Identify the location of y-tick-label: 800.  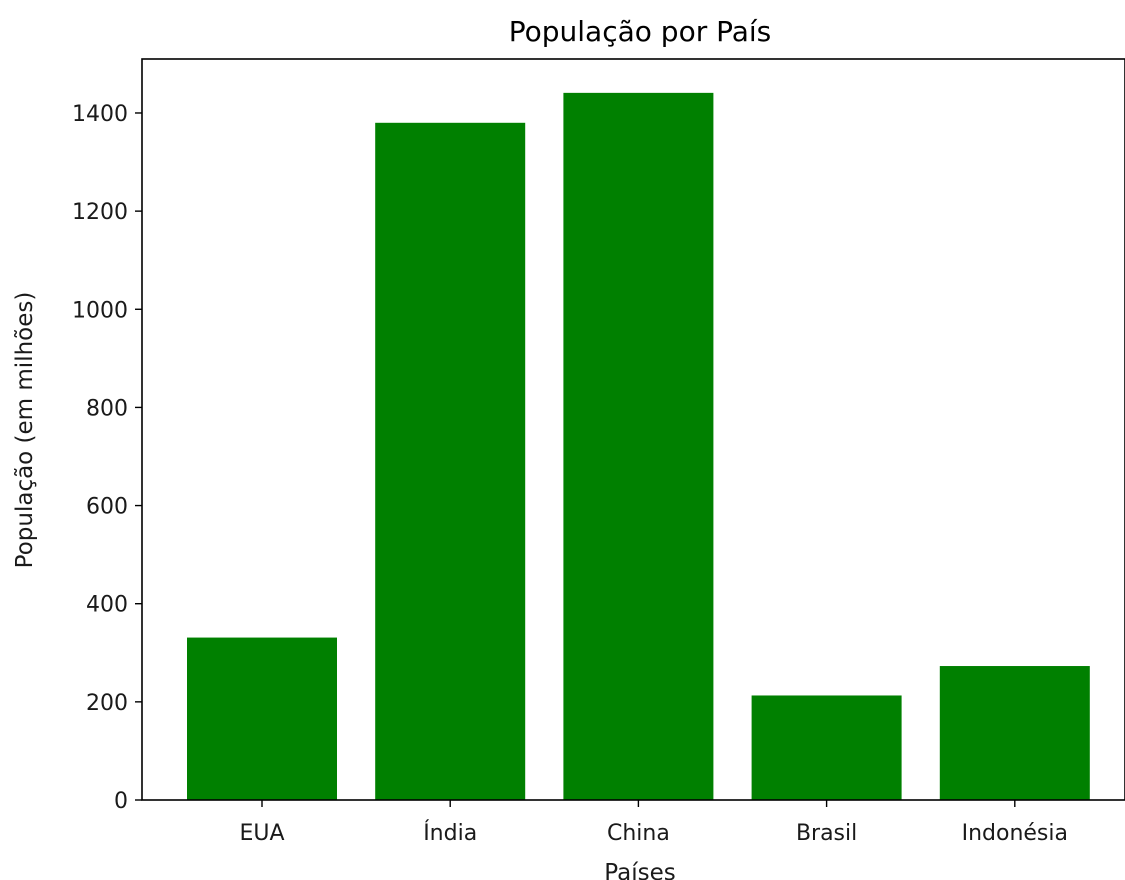
(107, 408).